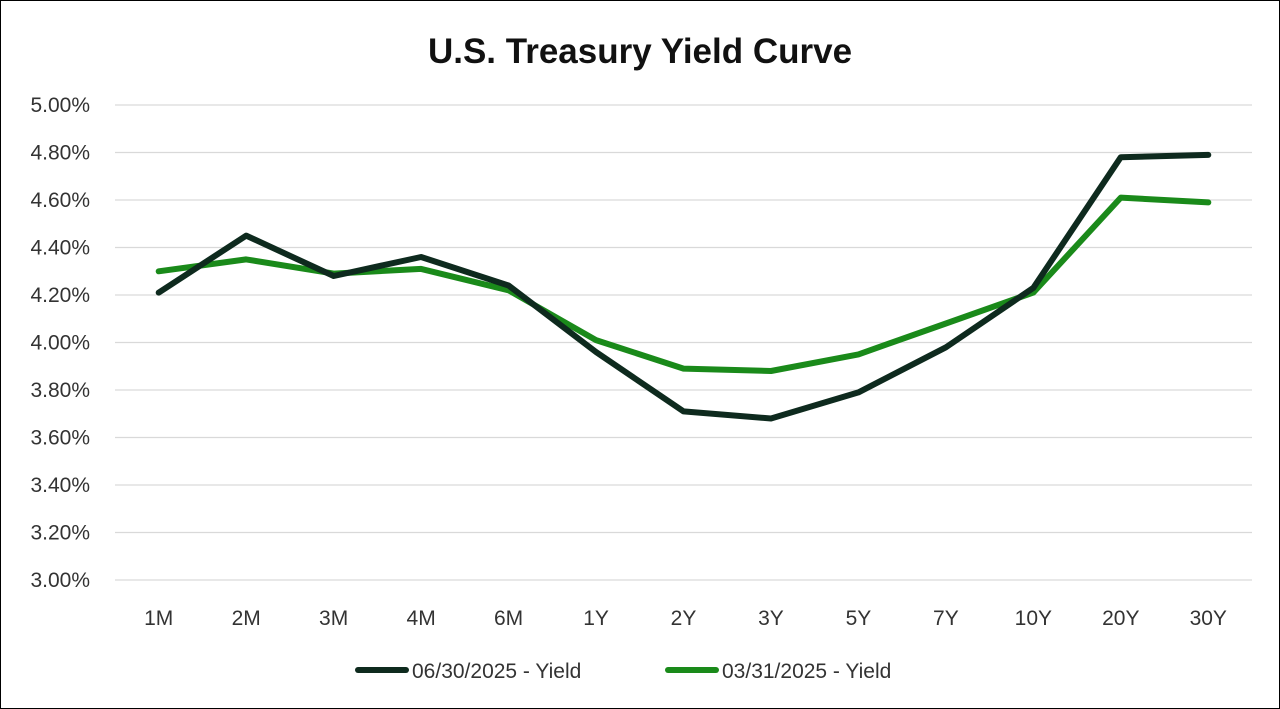  Describe the element at coordinates (771, 618) in the screenshot. I see `x-tick-label: 3Y` at that location.